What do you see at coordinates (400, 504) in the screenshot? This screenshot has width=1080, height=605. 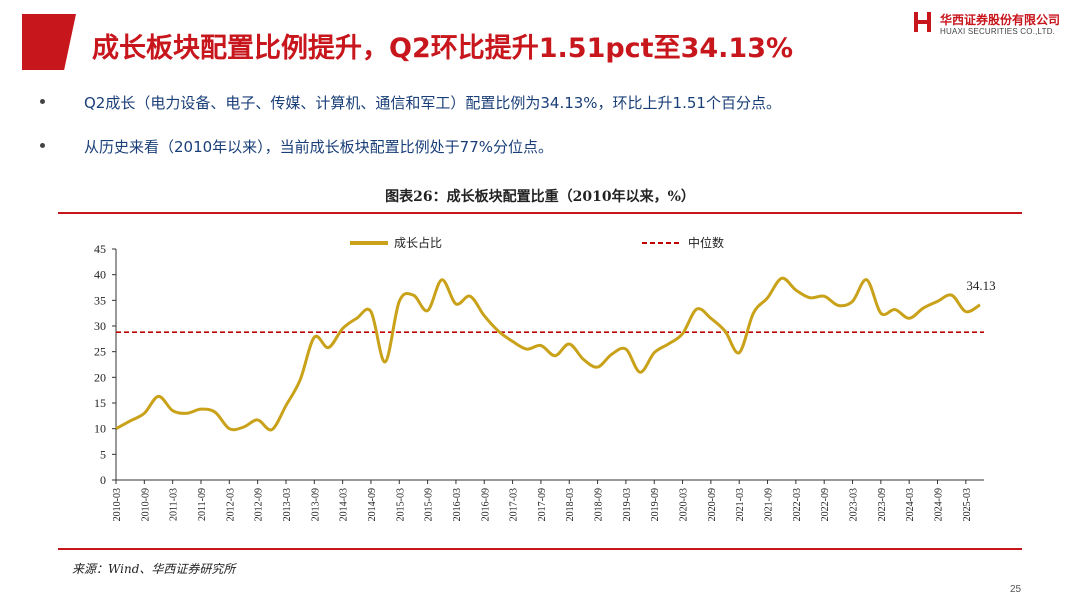 I see `x-tick-label: 2015-03` at bounding box center [400, 504].